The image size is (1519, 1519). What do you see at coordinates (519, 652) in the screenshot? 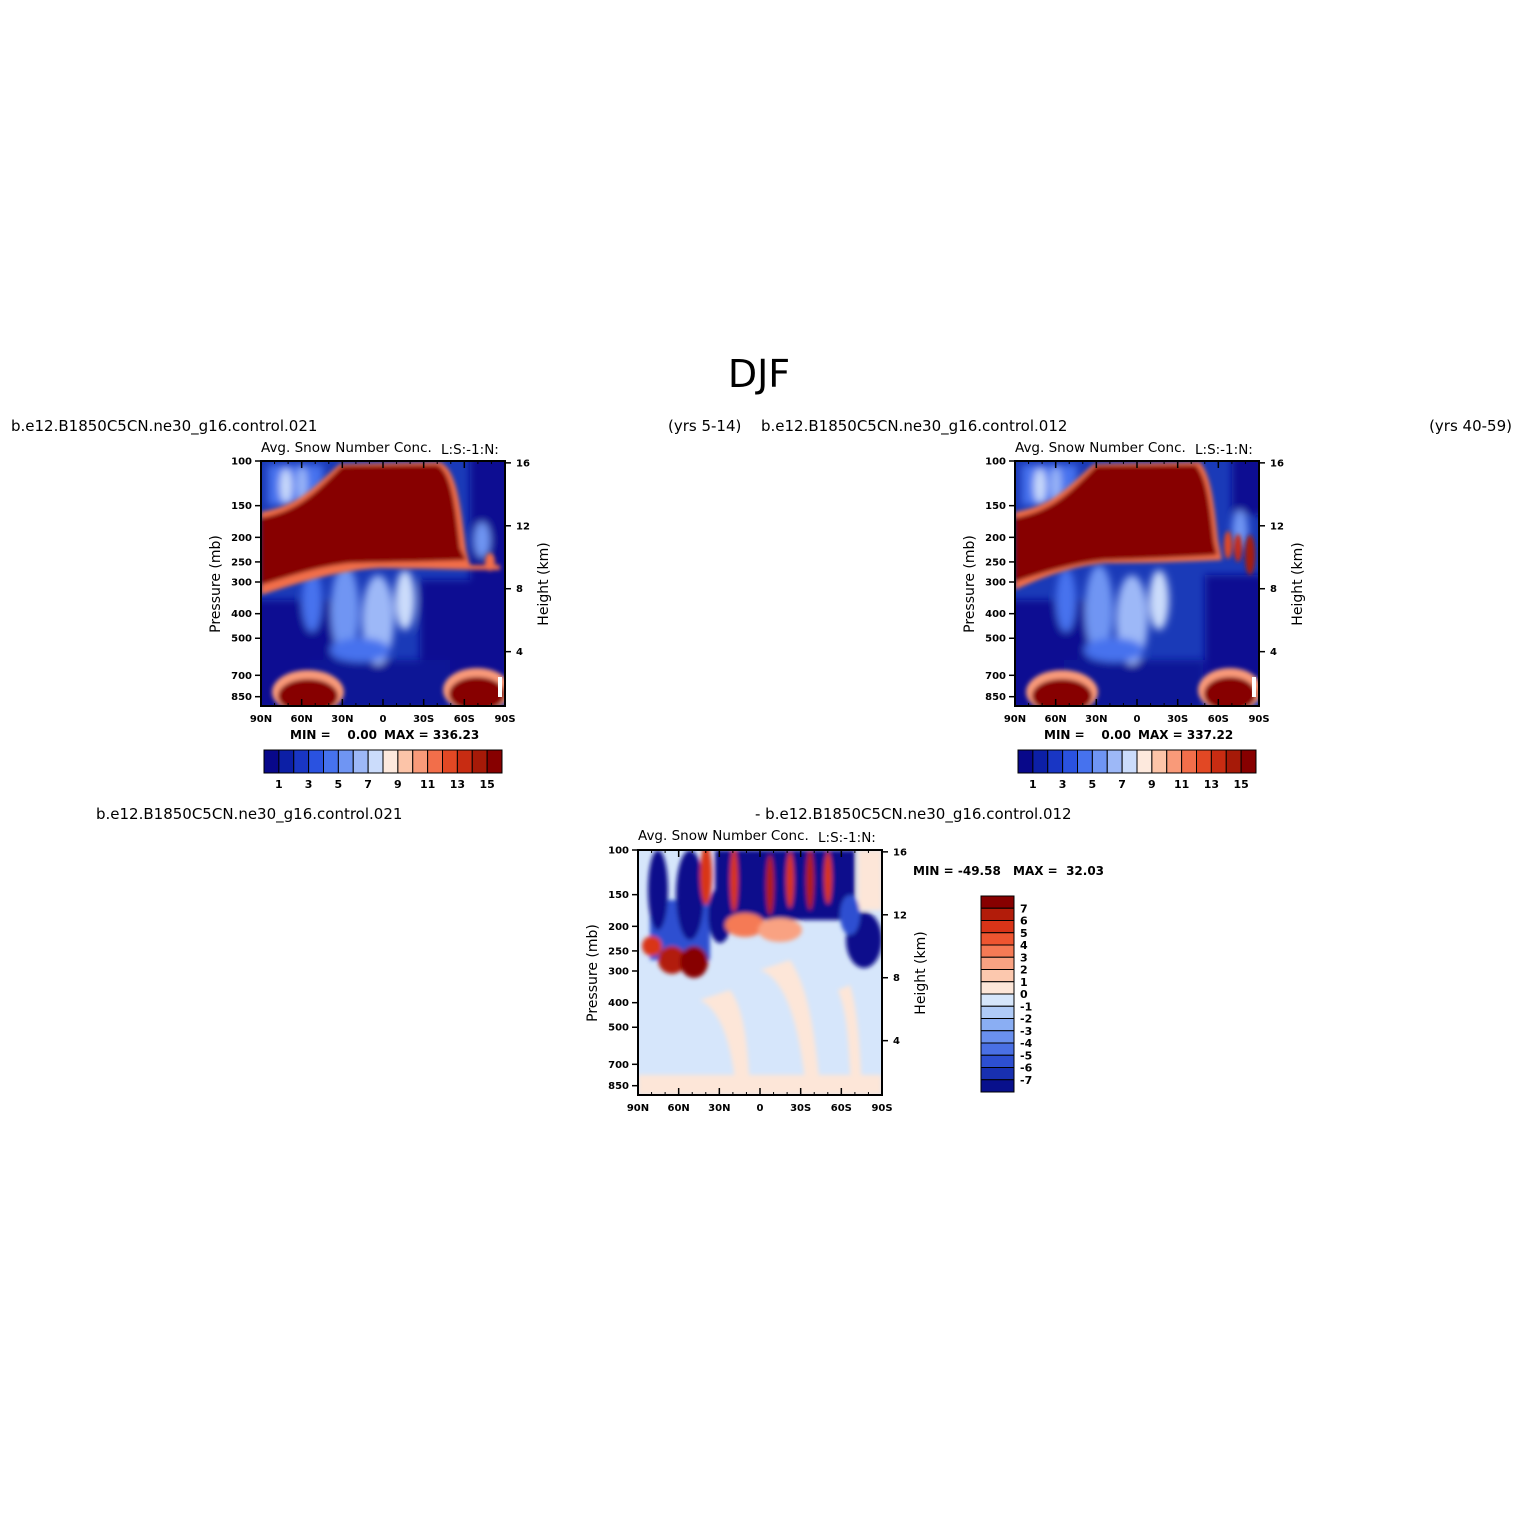
I see `y2-tick-label: 4` at bounding box center [519, 652].